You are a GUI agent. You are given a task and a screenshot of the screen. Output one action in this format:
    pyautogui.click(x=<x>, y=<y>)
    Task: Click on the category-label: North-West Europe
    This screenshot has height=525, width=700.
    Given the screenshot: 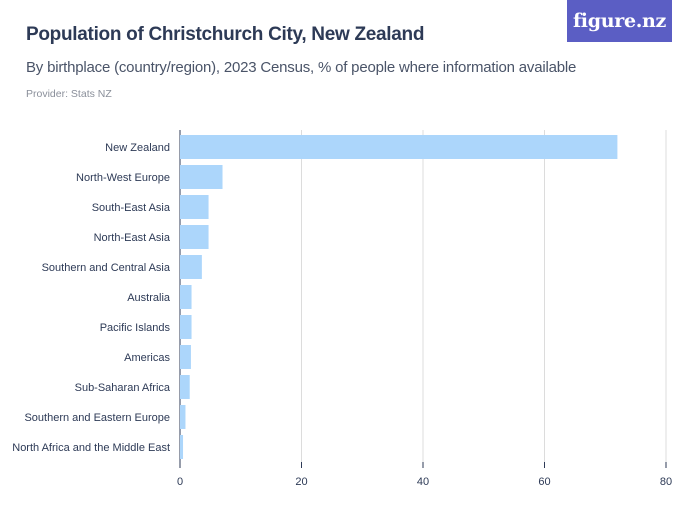 What is the action you would take?
    pyautogui.click(x=123, y=178)
    